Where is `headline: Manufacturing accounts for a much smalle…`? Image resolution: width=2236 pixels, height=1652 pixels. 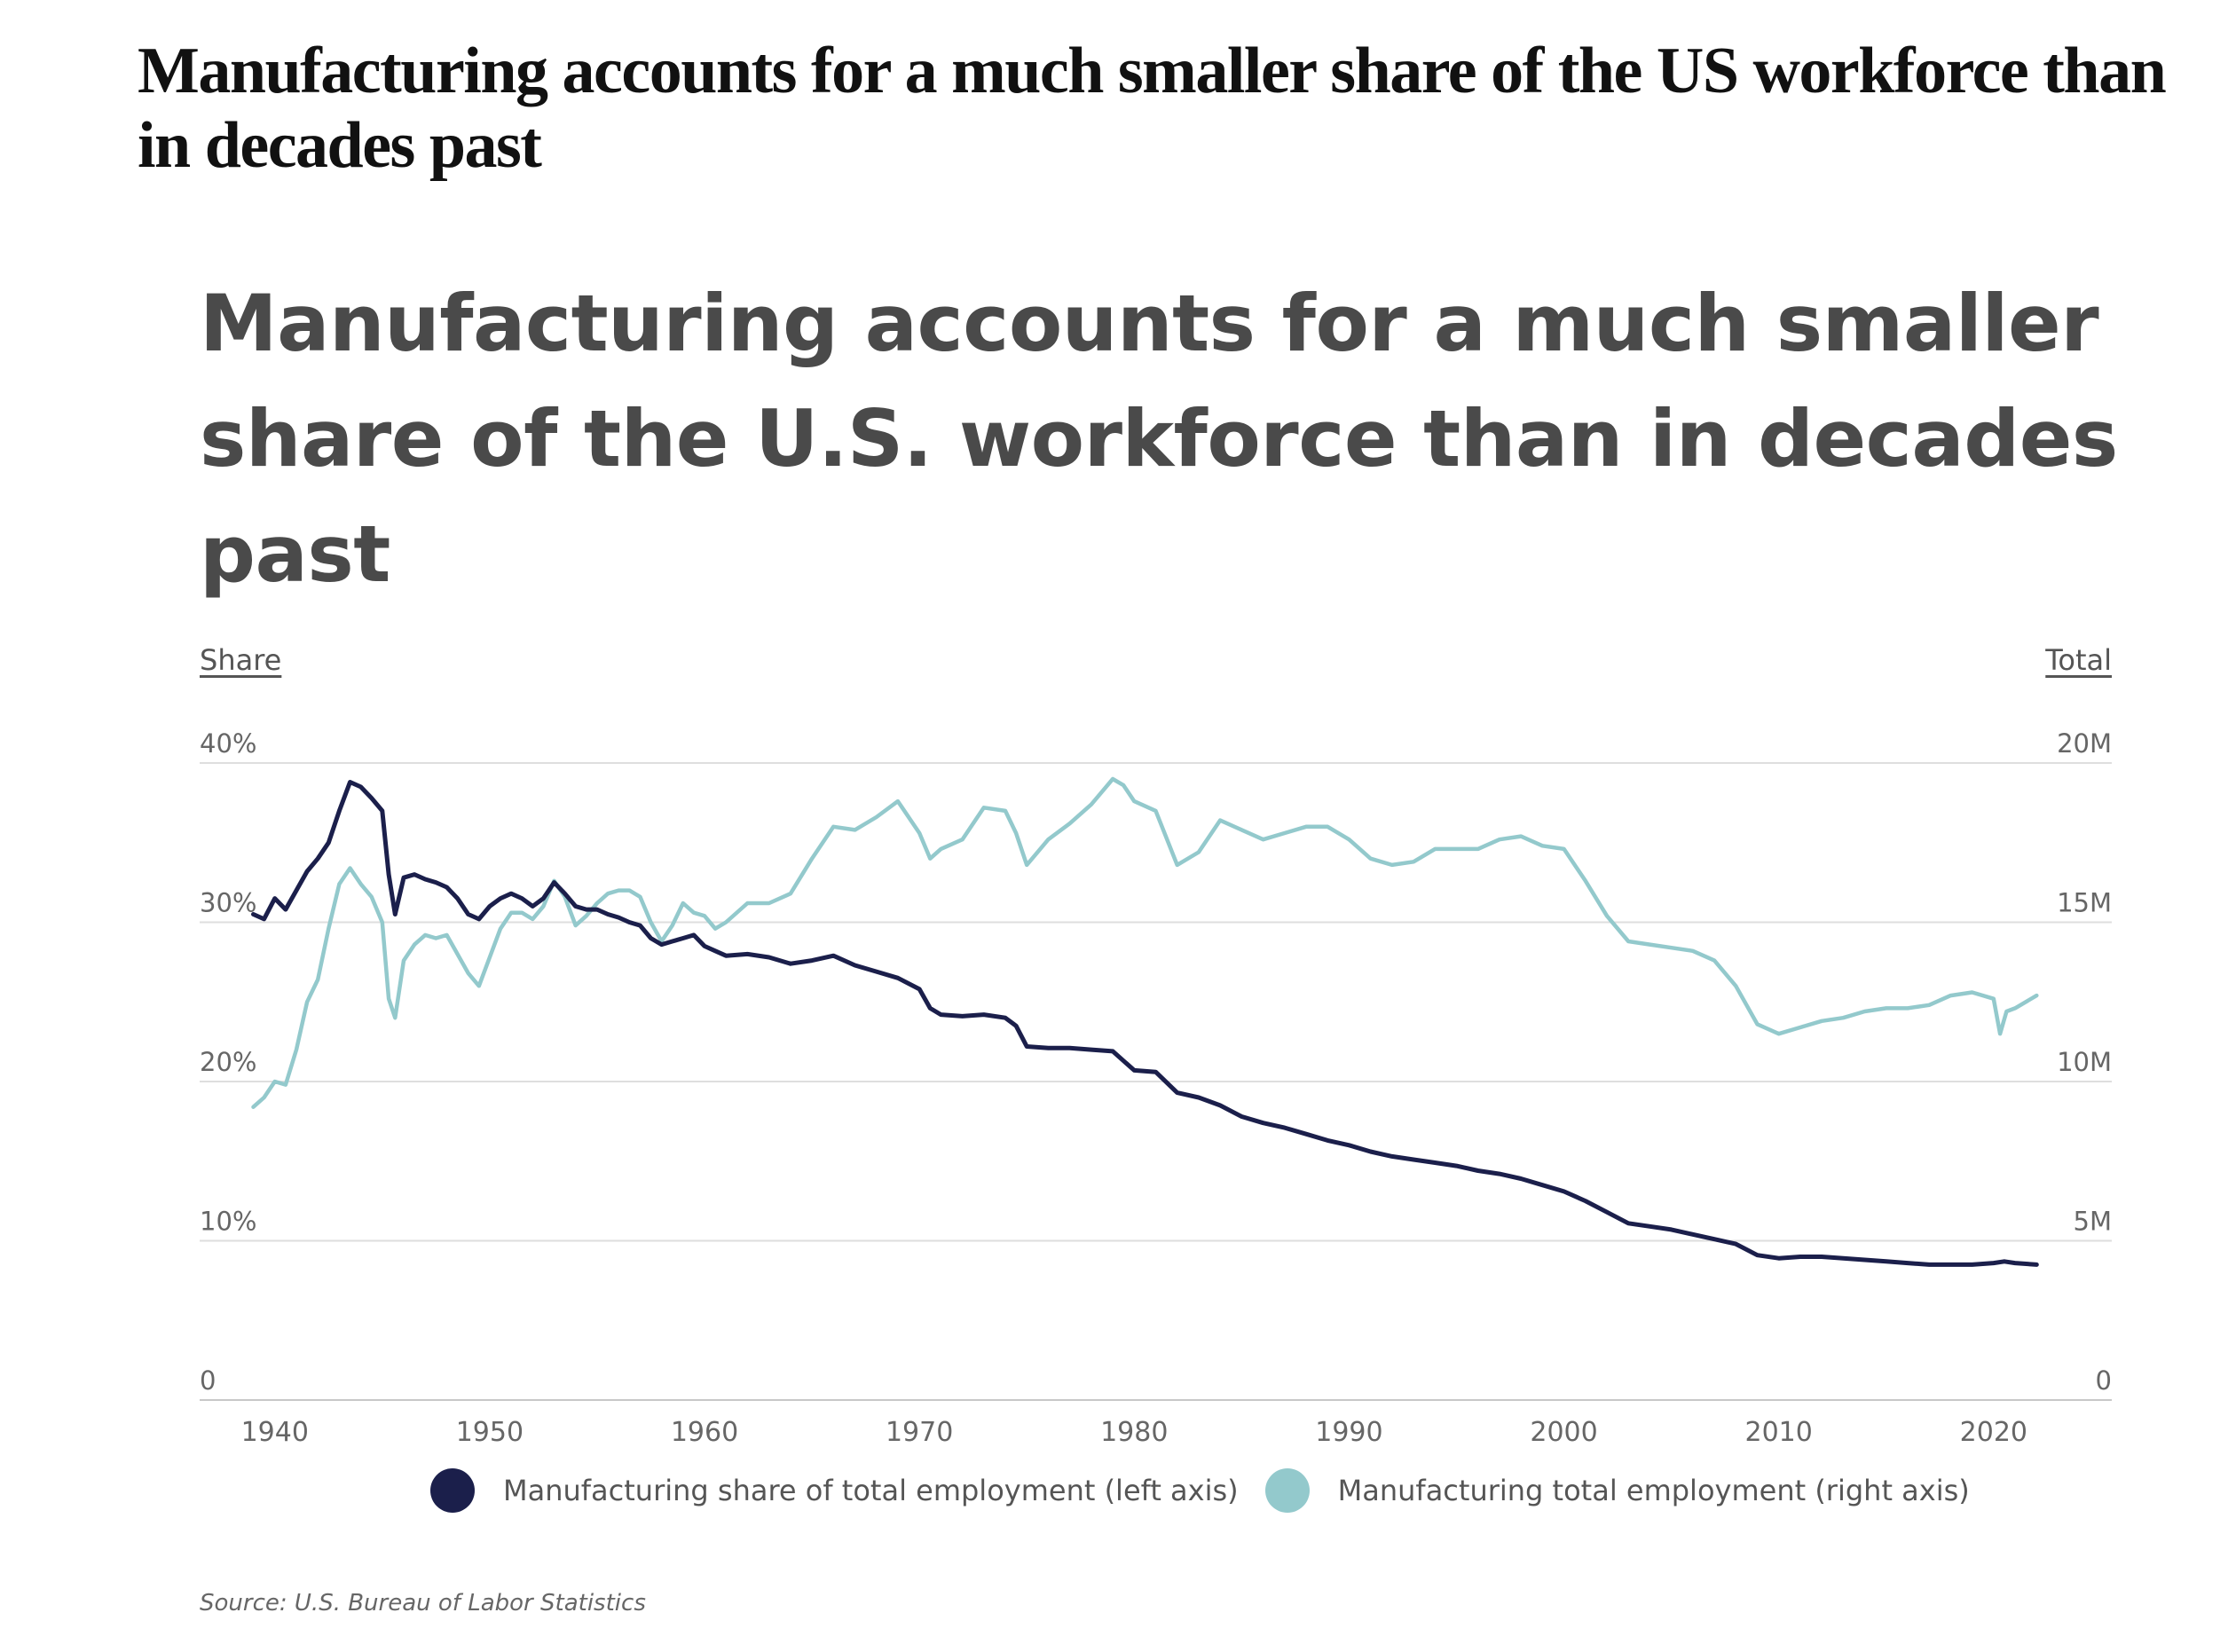
headline: Manufacturing accounts for a much smalle… is located at coordinates (1152, 108).